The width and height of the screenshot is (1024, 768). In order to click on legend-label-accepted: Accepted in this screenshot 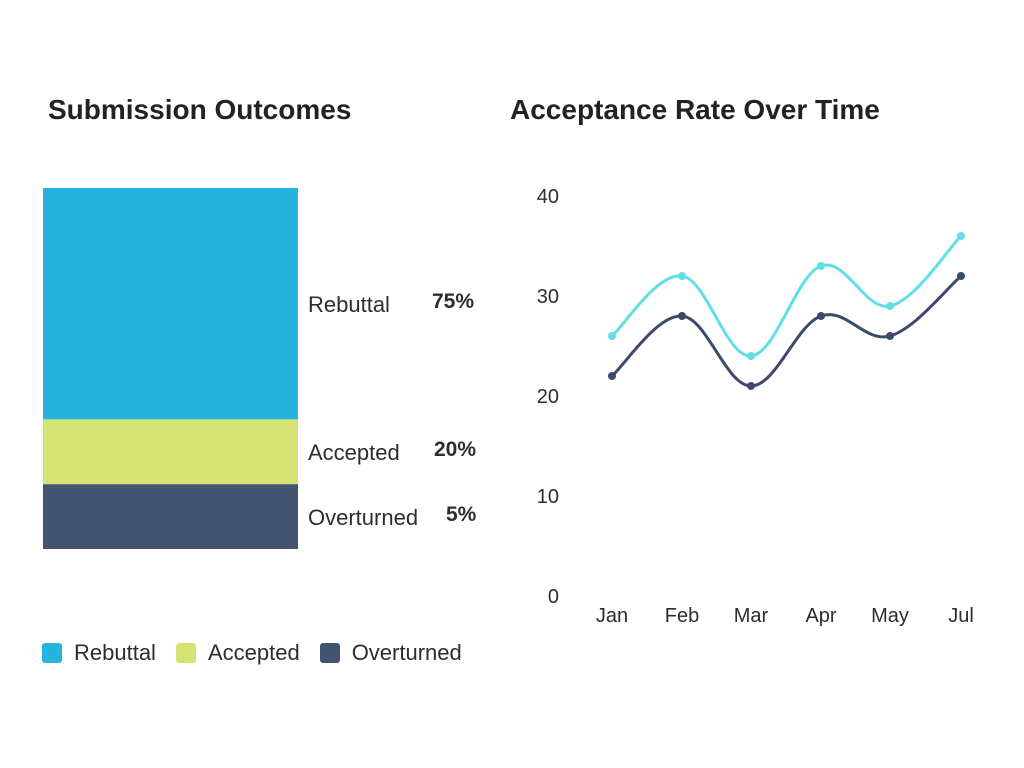, I will do `click(253, 652)`.